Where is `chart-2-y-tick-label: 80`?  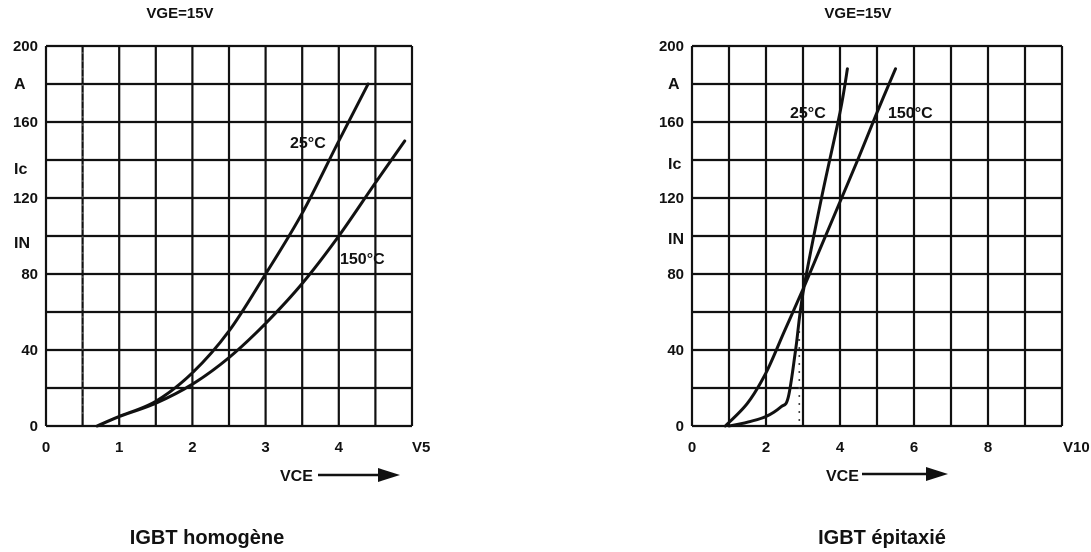 chart-2-y-tick-label: 80 is located at coordinates (675, 274).